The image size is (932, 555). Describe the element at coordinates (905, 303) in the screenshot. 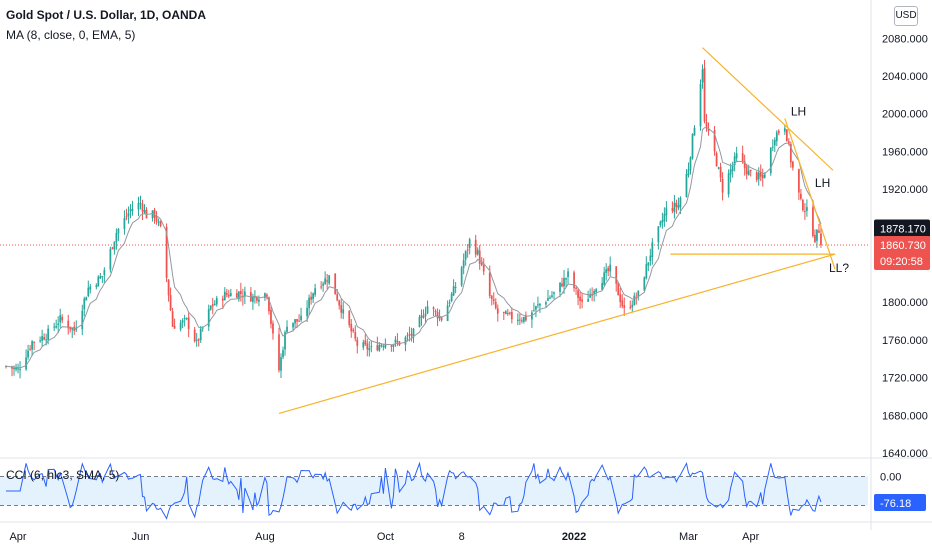

I see `y-tick-label: 1800.000` at that location.